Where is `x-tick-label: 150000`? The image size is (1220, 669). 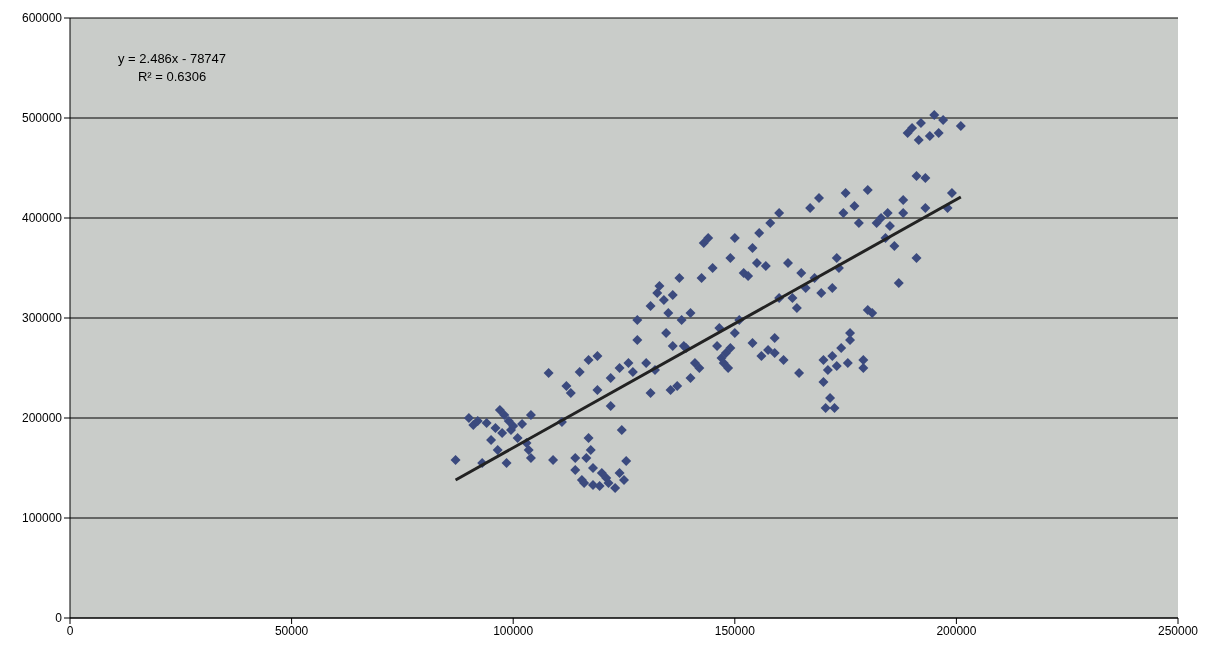
x-tick-label: 150000 is located at coordinates (735, 630).